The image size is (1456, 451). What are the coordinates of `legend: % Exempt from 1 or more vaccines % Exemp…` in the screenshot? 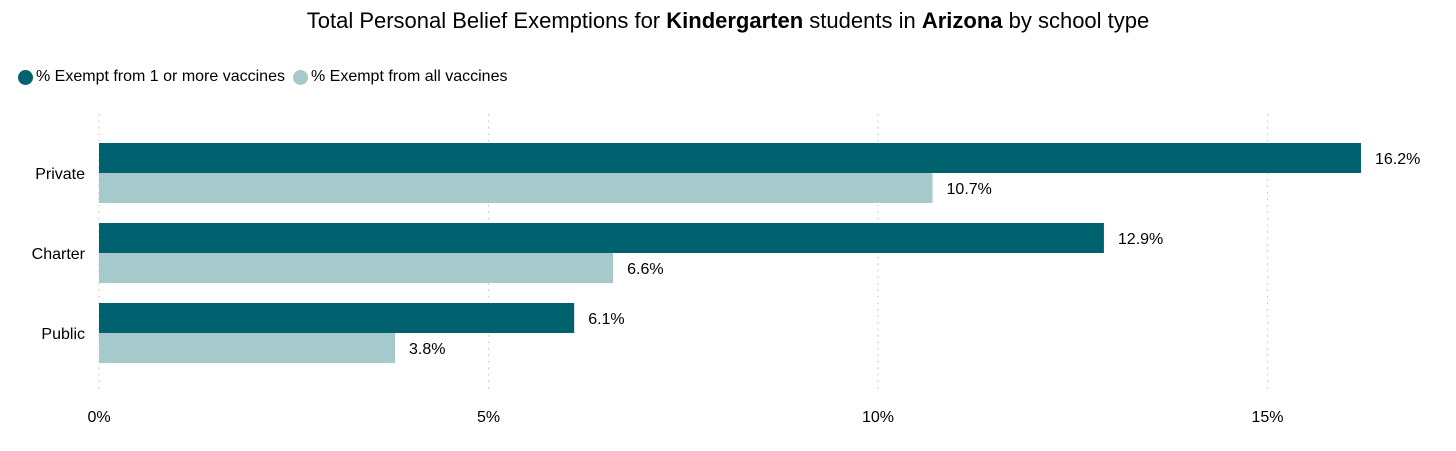 It's located at (266, 77).